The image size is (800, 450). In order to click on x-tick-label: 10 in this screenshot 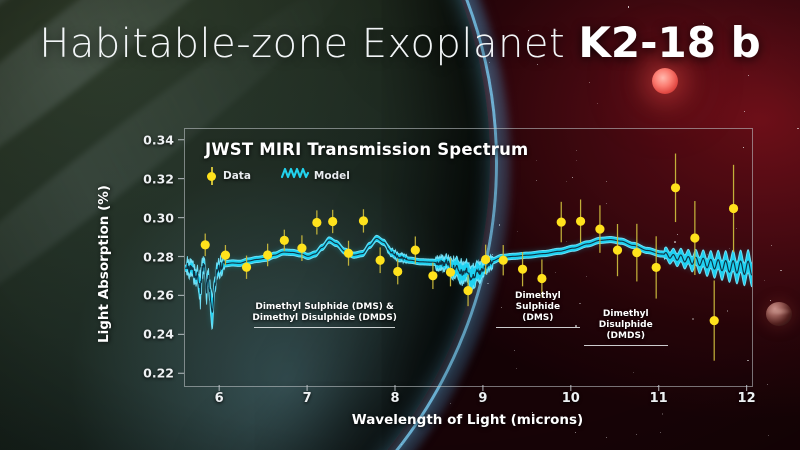, I will do `click(570, 398)`.